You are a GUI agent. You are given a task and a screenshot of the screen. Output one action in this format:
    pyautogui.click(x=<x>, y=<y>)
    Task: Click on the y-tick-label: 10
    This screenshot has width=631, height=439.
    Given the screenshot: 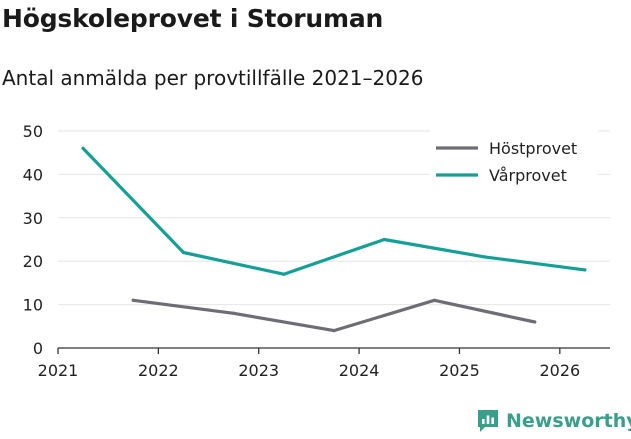 What is the action you would take?
    pyautogui.click(x=33, y=305)
    